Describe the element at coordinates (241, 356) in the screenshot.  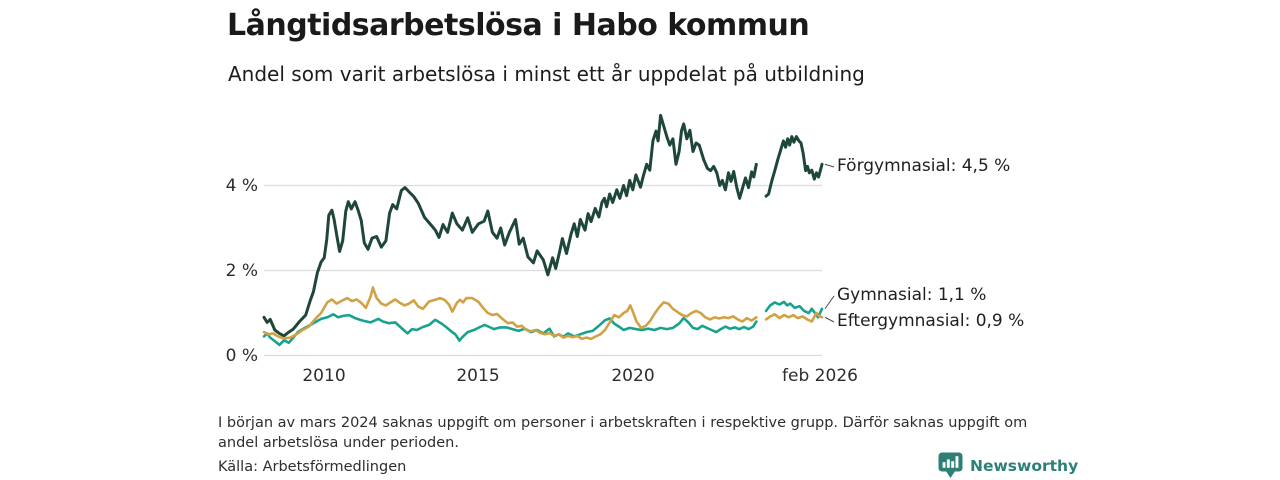
I see `y-axis-tick-0: 0 %` at that location.